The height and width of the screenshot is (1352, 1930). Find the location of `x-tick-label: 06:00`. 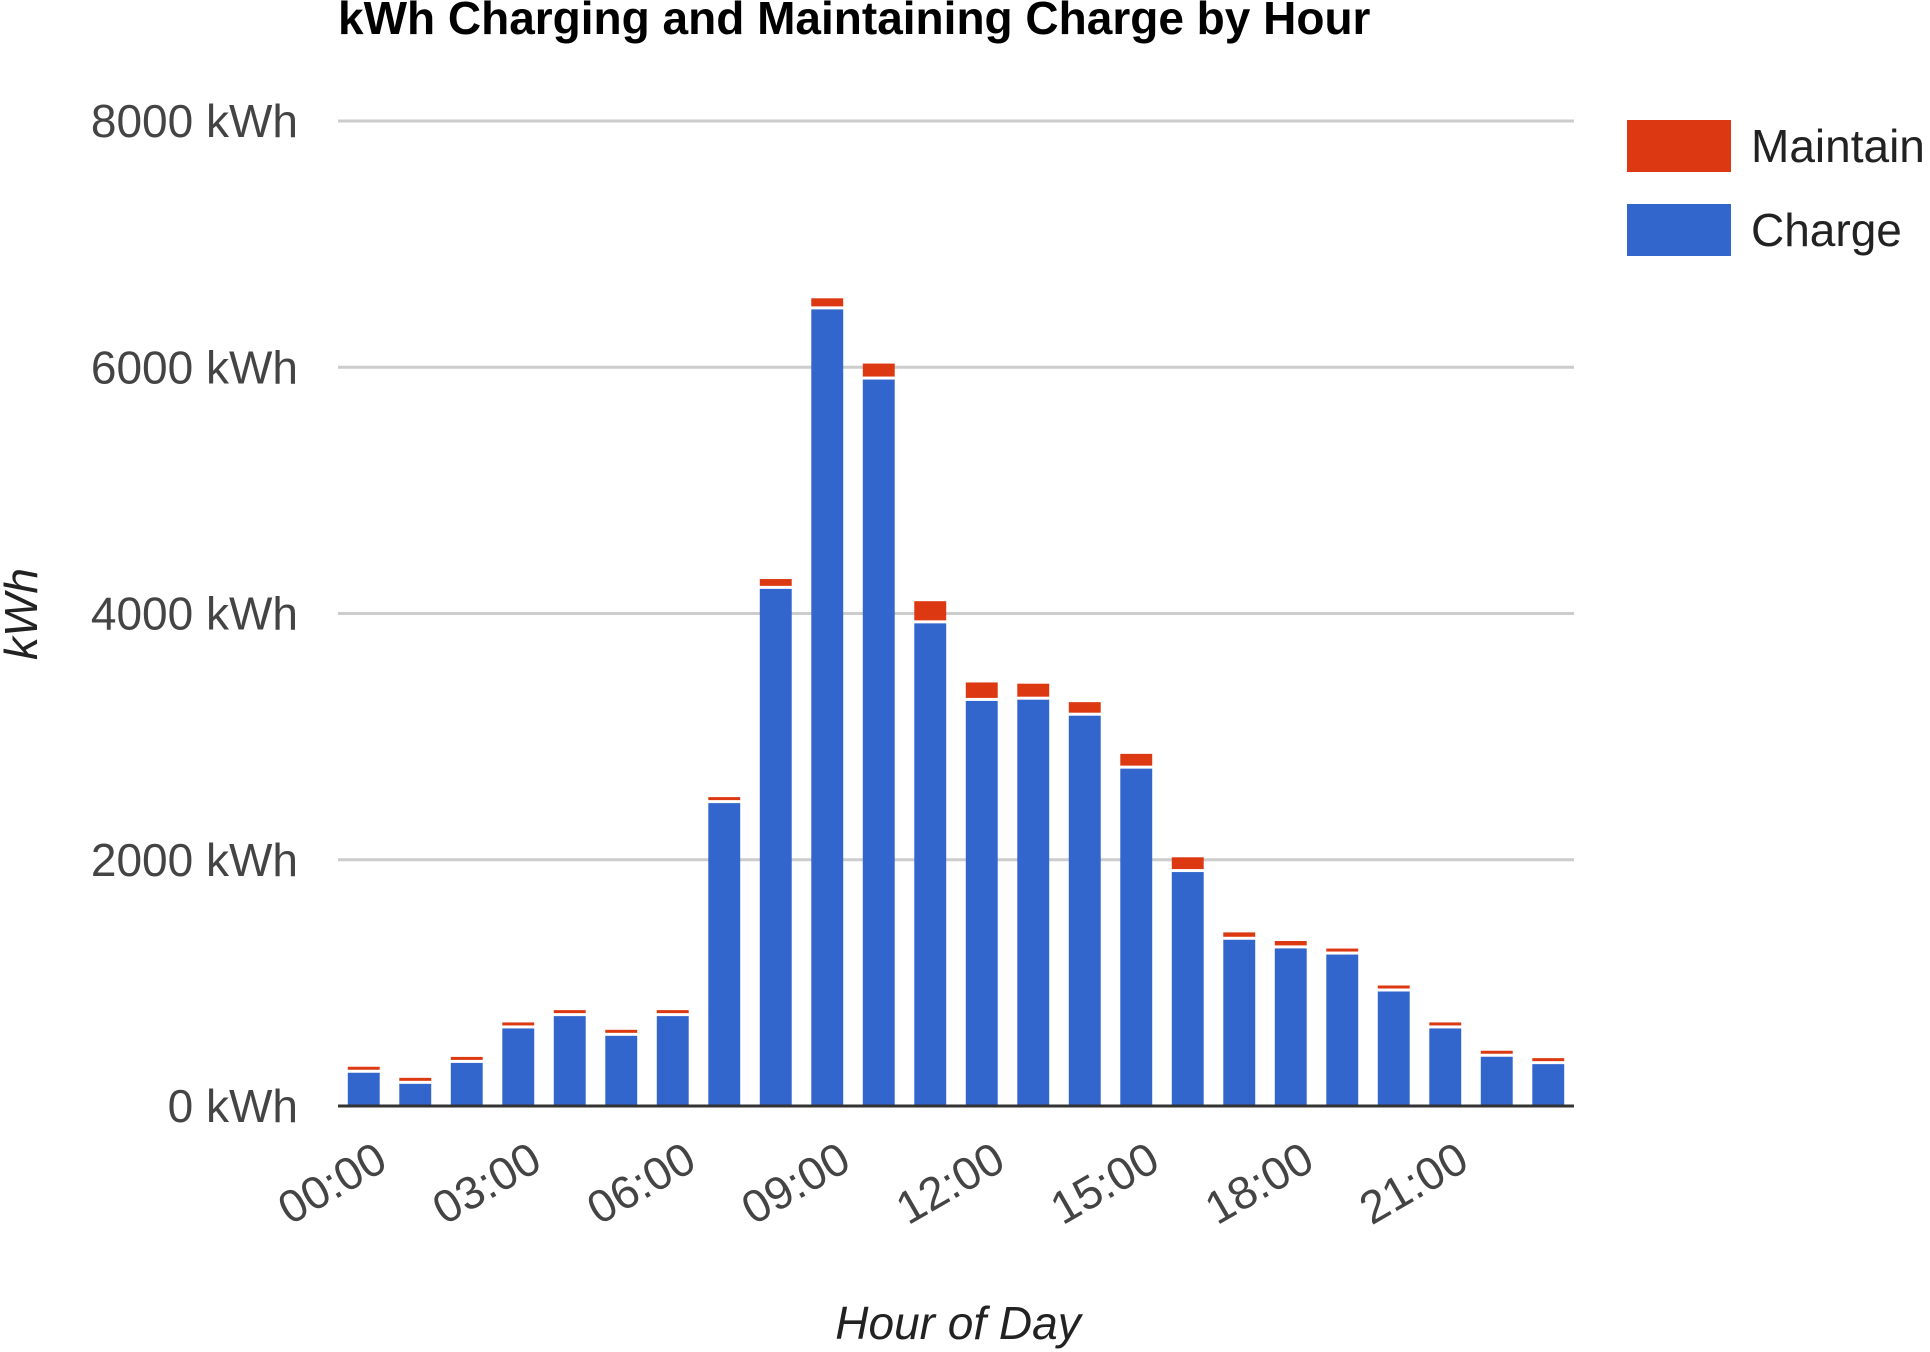

x-tick-label: 06:00 is located at coordinates (641, 1183).